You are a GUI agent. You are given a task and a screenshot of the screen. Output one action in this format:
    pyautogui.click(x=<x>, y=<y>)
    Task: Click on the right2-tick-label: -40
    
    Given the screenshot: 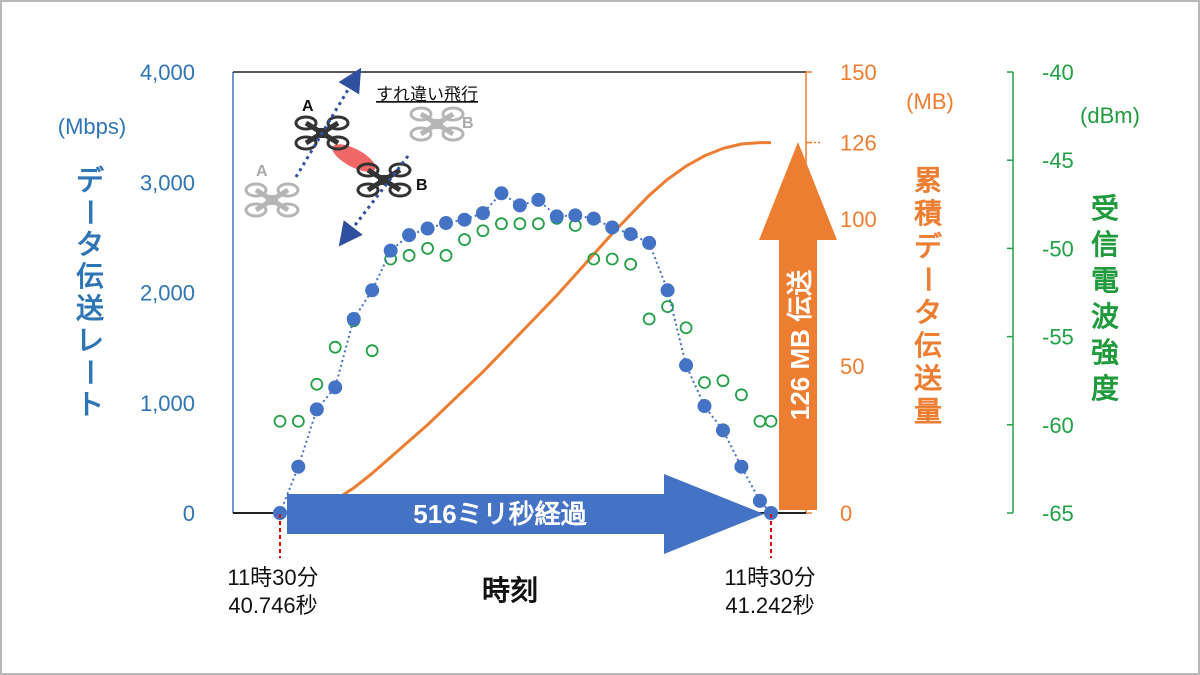 What is the action you would take?
    pyautogui.click(x=1058, y=72)
    